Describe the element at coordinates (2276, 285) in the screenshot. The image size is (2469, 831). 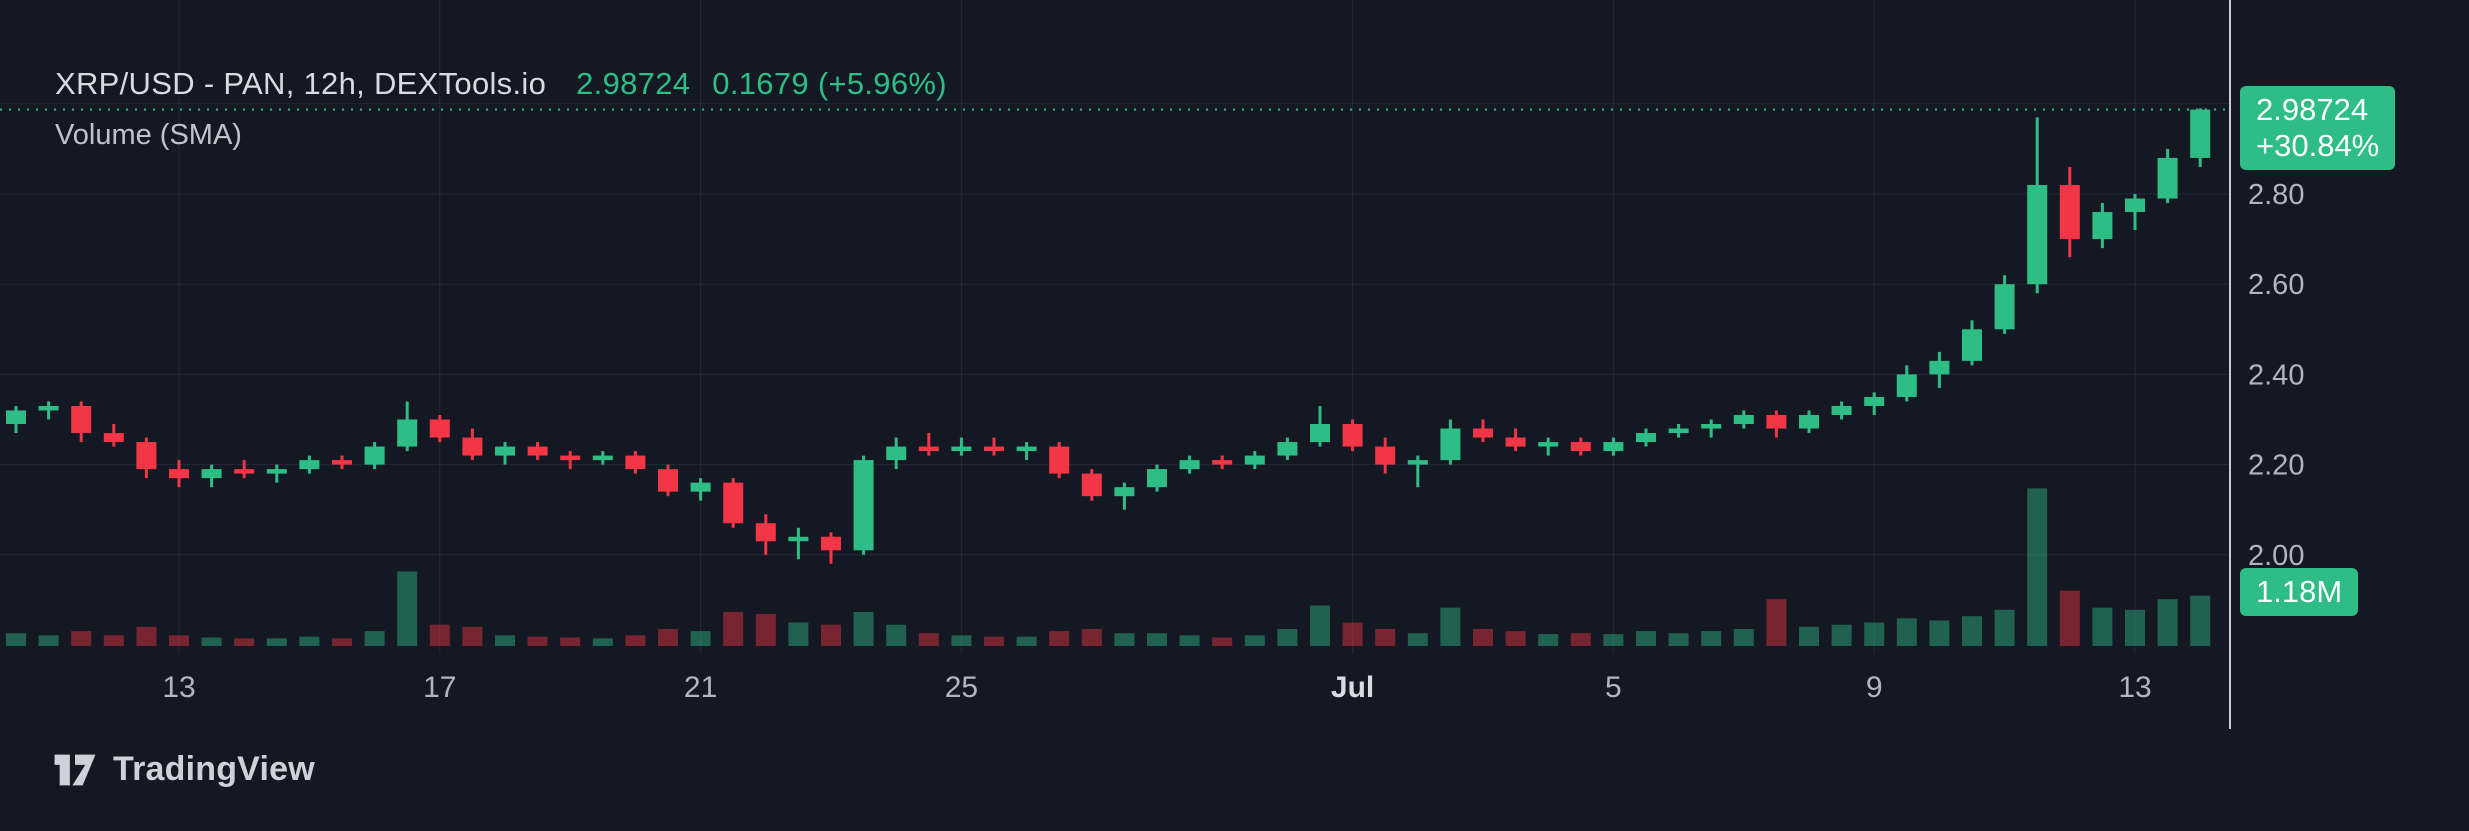
I see `price-axis-label: 2.60` at that location.